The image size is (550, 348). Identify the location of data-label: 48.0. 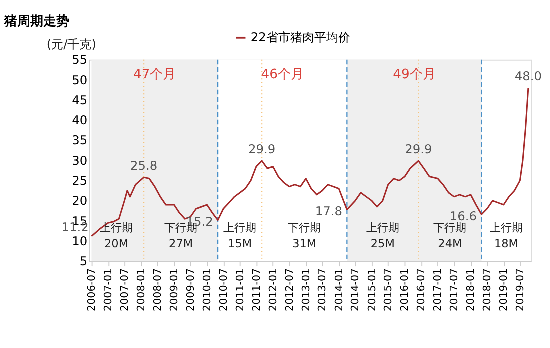
(528, 77).